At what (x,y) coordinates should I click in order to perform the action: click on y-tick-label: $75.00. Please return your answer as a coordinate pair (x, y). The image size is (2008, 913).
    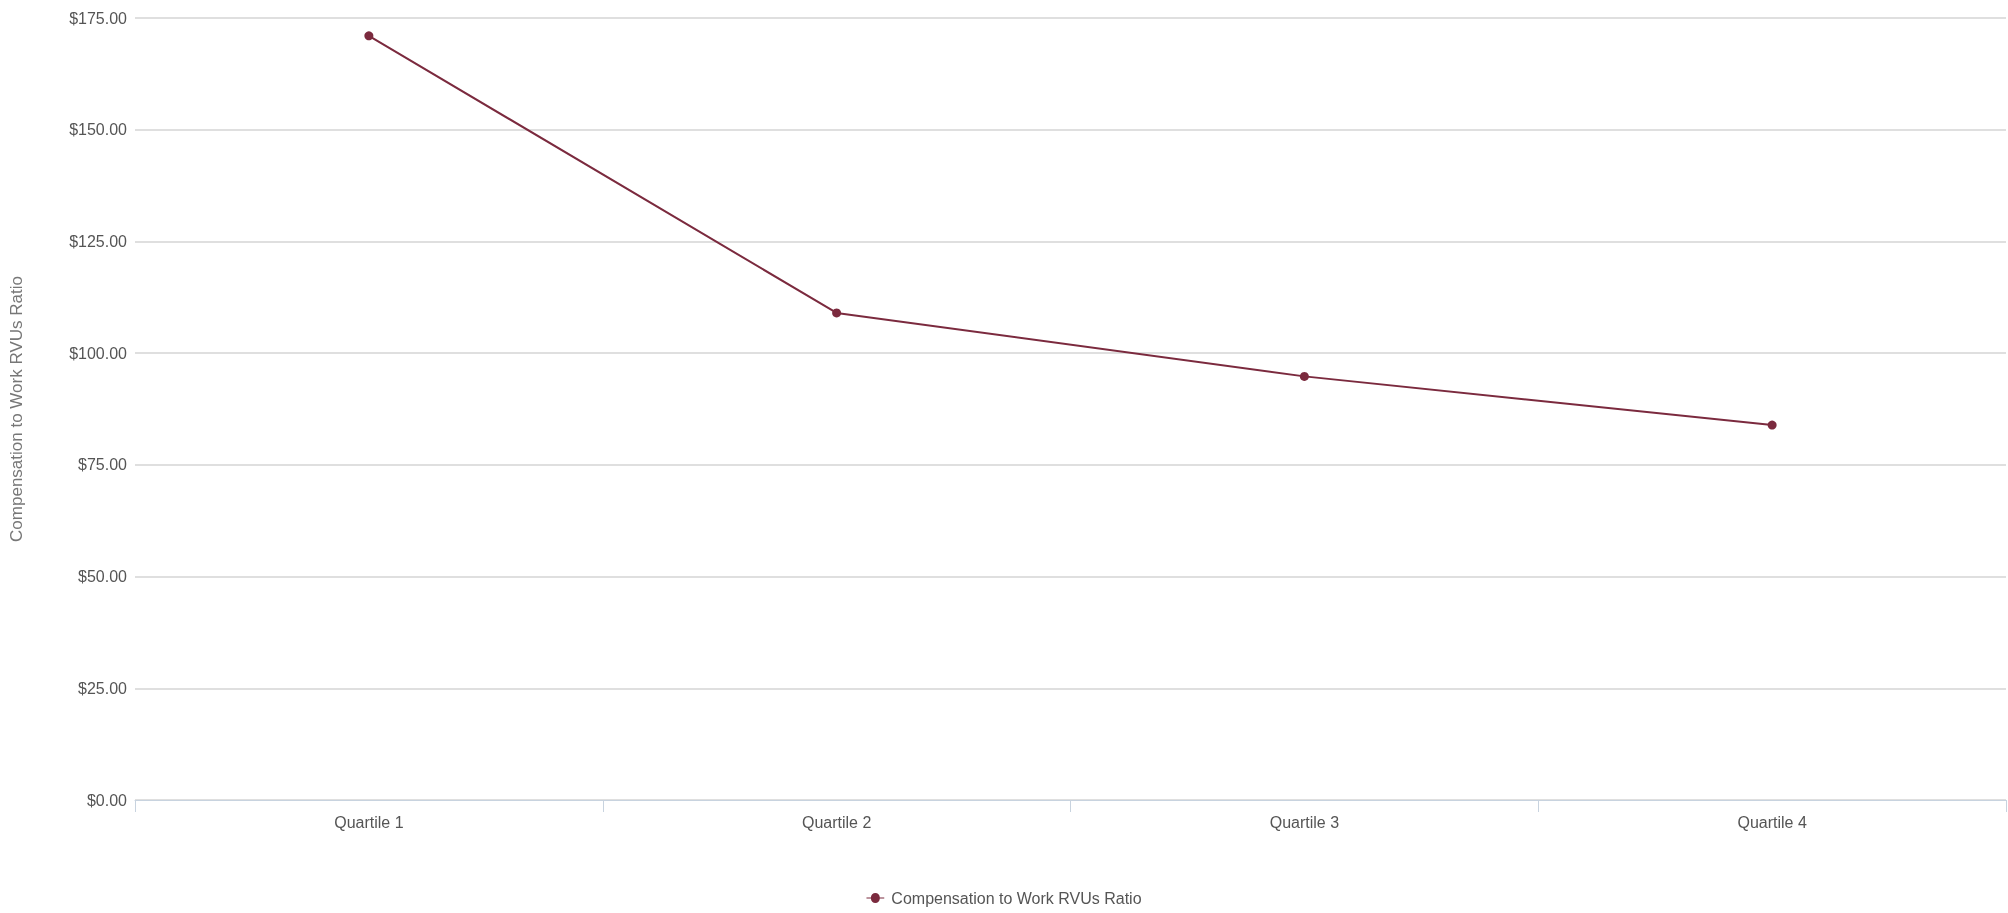
    Looking at the image, I should click on (103, 465).